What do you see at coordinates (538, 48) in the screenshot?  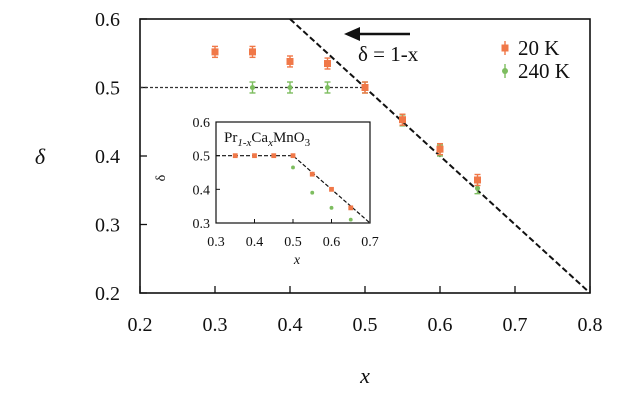 I see `legend-label: 20 K` at bounding box center [538, 48].